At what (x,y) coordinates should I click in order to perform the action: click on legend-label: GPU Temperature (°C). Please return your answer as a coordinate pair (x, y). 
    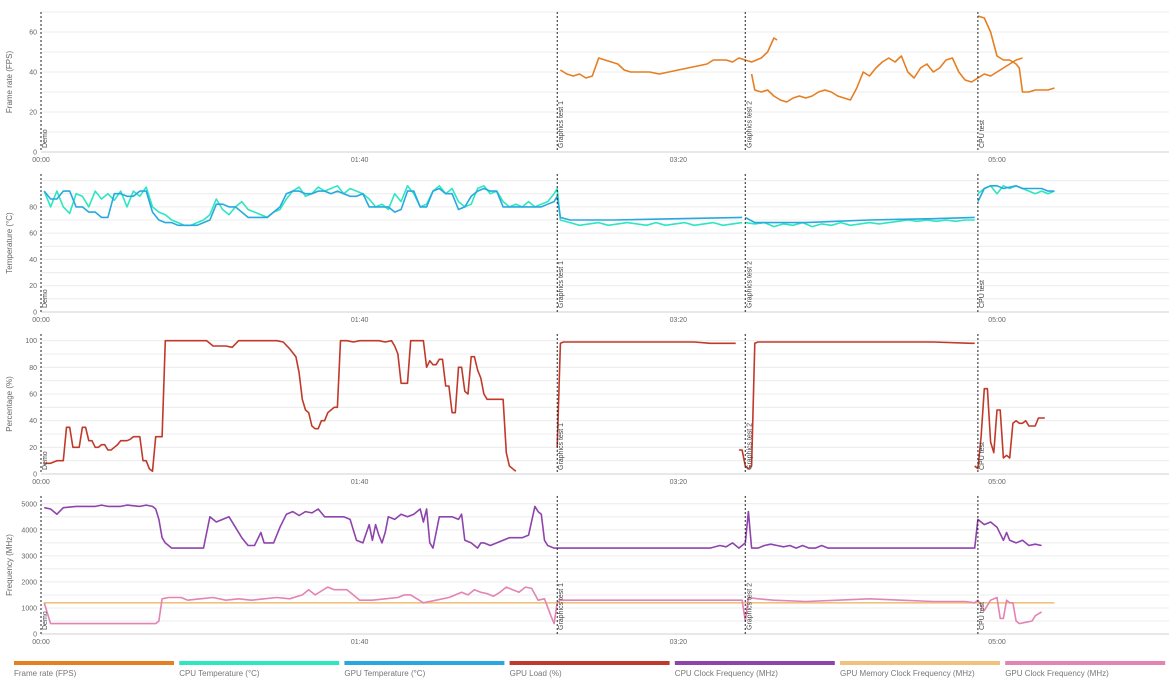
    Looking at the image, I should click on (384, 673).